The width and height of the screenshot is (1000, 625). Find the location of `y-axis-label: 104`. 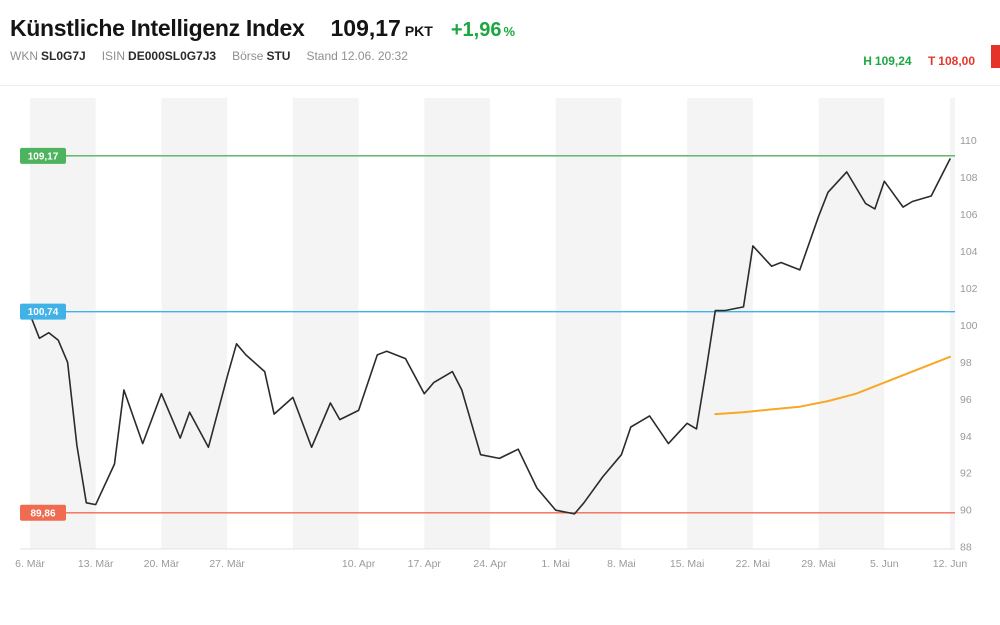

y-axis-label: 104 is located at coordinates (969, 252).